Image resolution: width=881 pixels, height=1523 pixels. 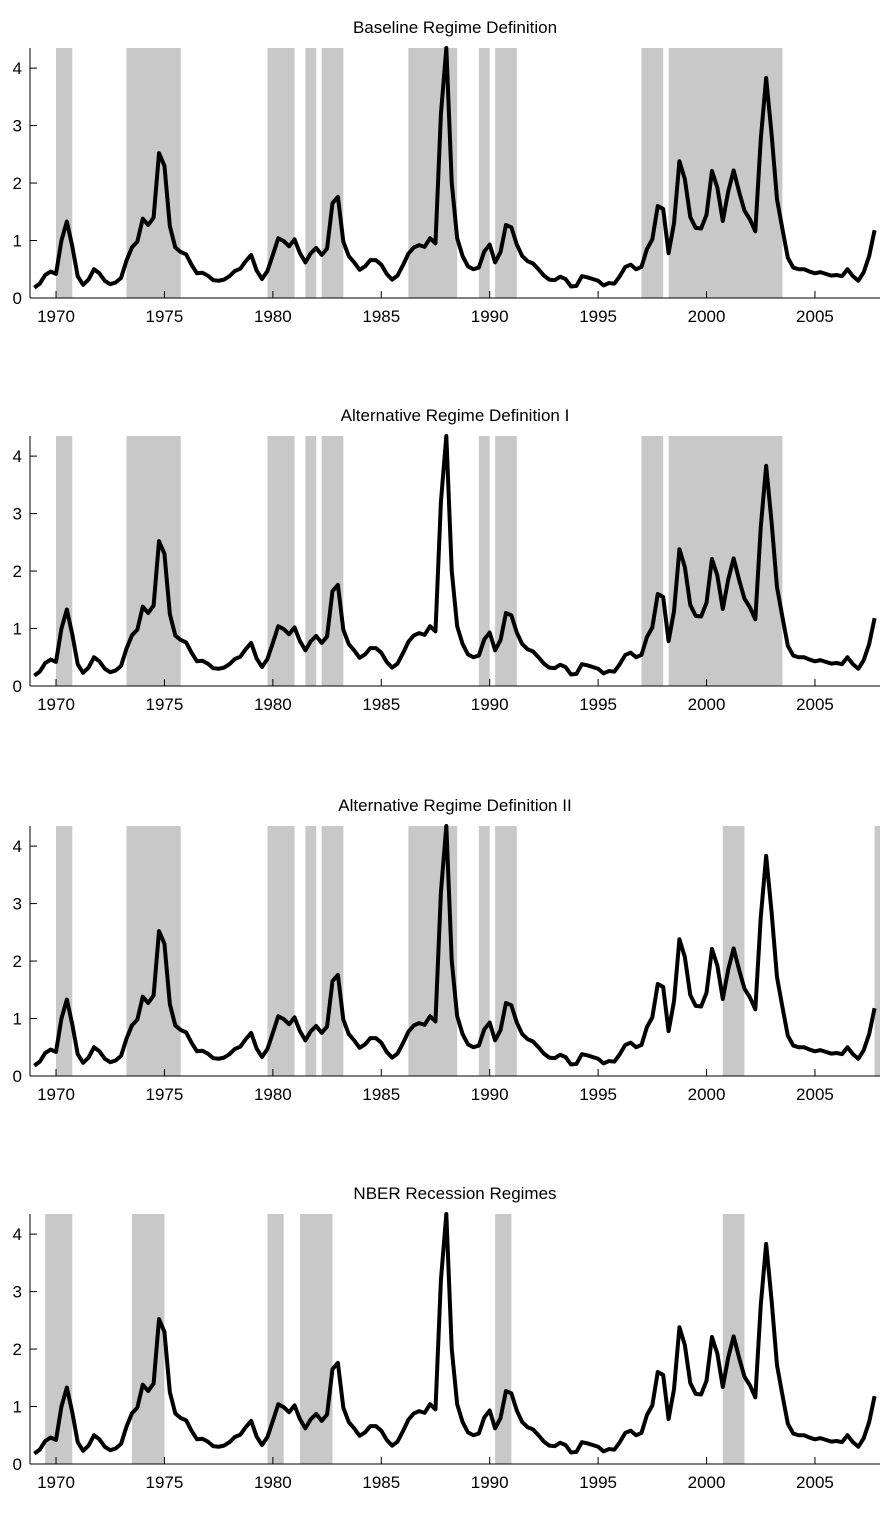 What do you see at coordinates (454, 805) in the screenshot?
I see `chart-title: Alternative Regime Definition II` at bounding box center [454, 805].